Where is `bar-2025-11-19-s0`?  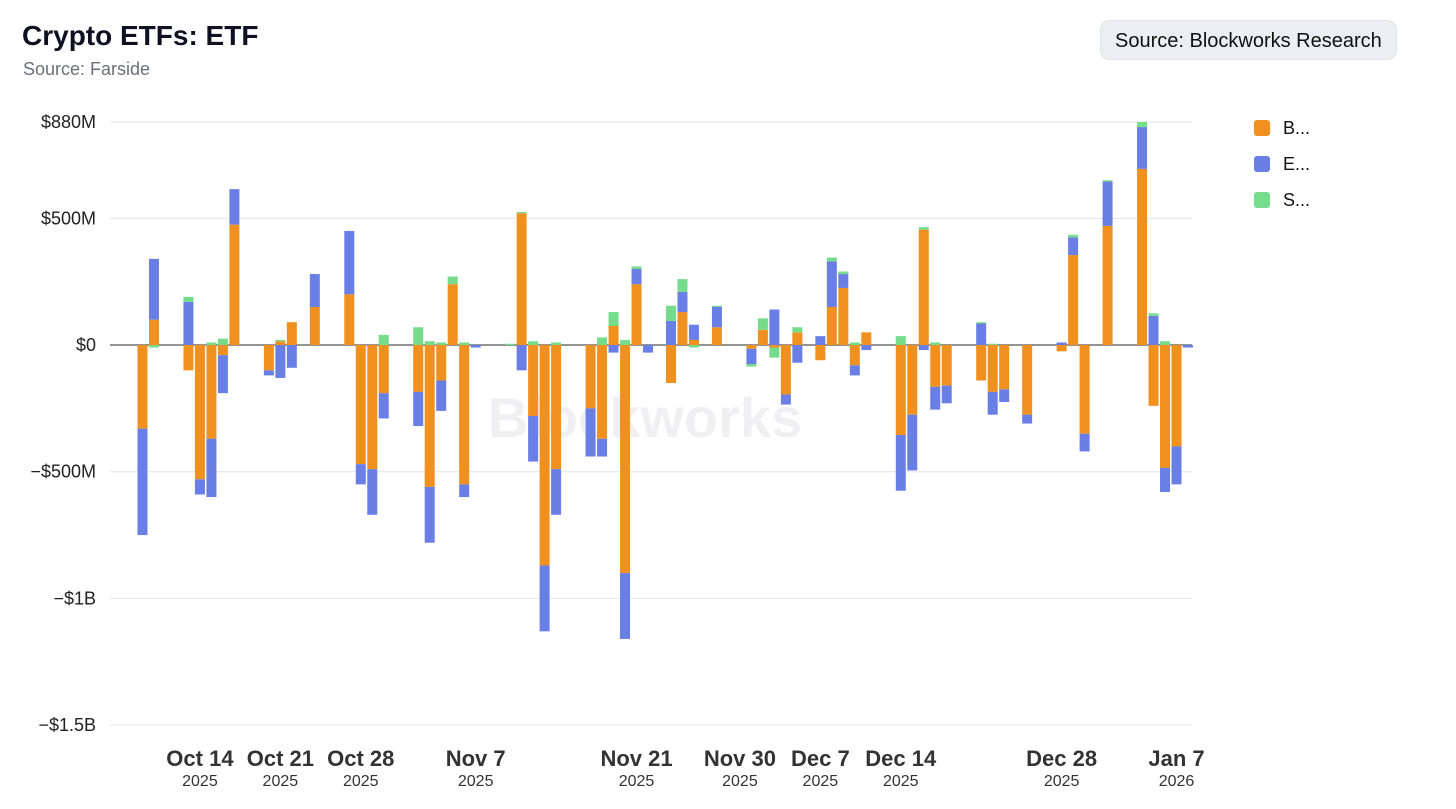 bar-2025-11-19-s0 is located at coordinates (613, 335).